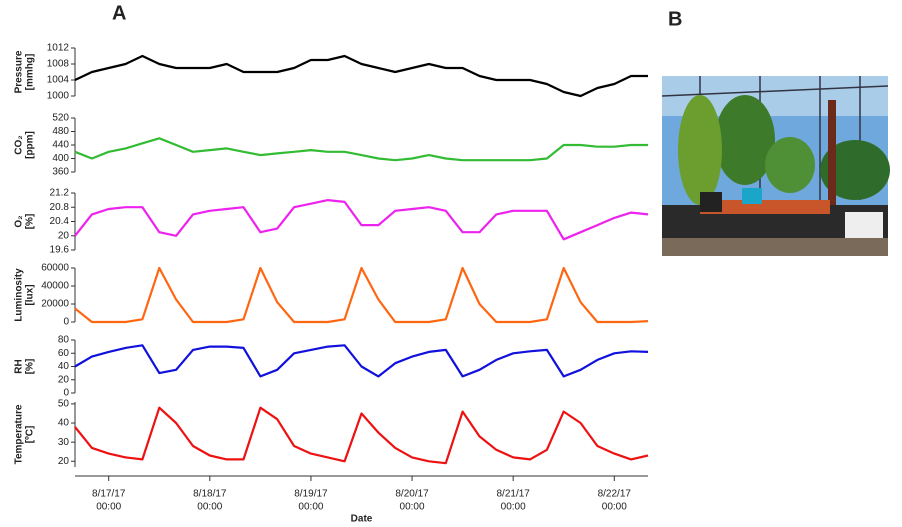  I want to click on x-axis-label: Date, so click(362, 519).